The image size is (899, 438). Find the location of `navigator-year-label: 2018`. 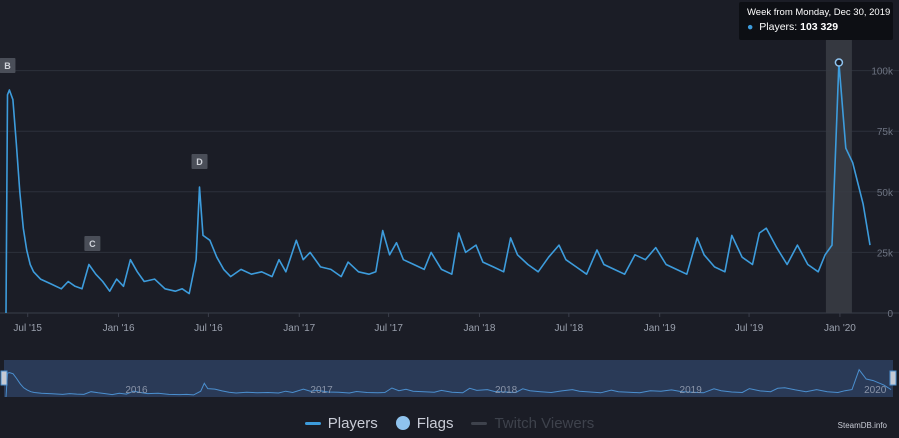

navigator-year-label: 2018 is located at coordinates (506, 390).